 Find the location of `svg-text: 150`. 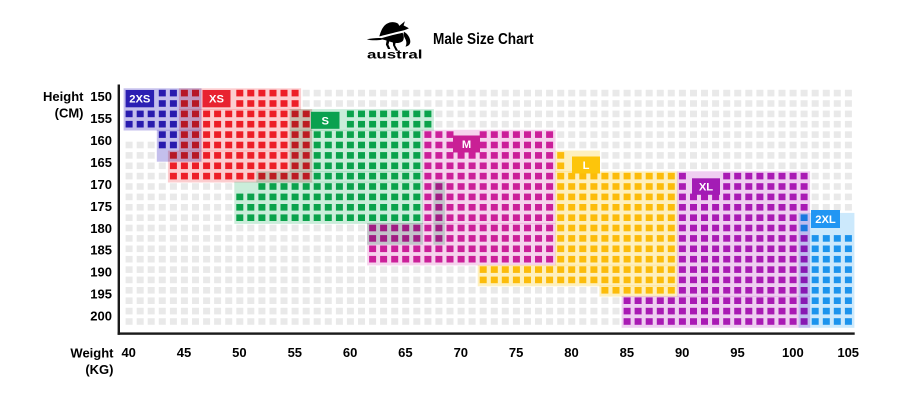

svg-text: 150 is located at coordinates (101, 96).